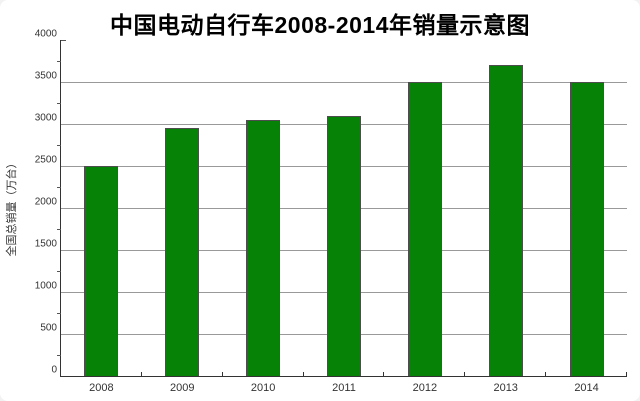 The width and height of the screenshot is (640, 401). Describe the element at coordinates (45, 286) in the screenshot. I see `y-tick-label-1000: 1000` at that location.